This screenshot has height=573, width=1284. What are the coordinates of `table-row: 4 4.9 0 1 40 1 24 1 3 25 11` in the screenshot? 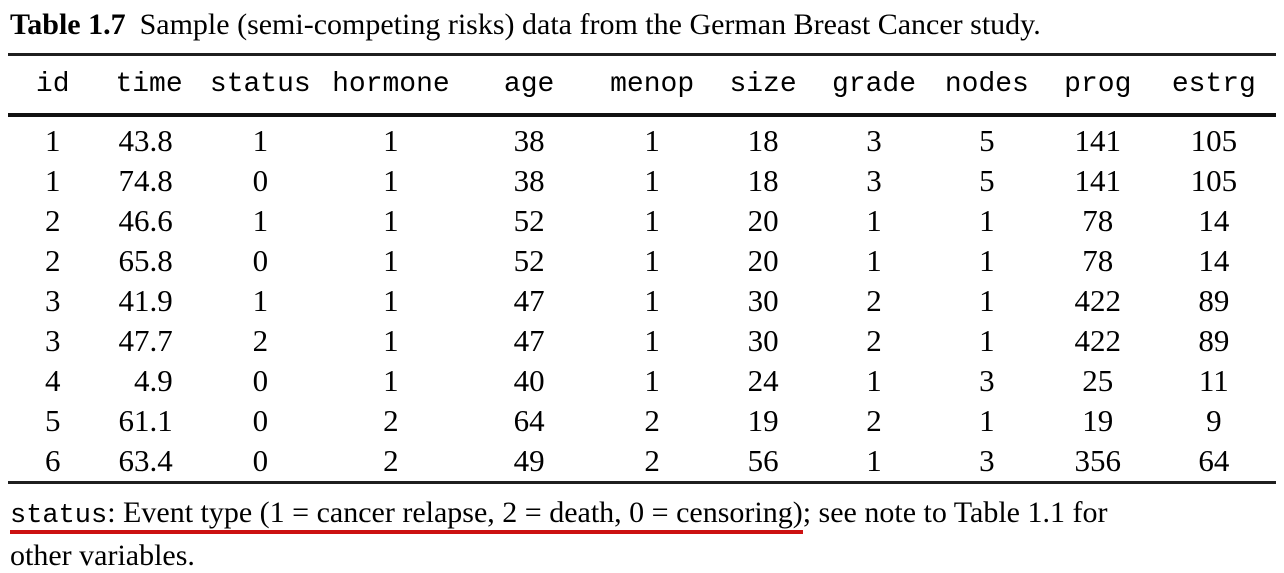 It's located at (642, 381).